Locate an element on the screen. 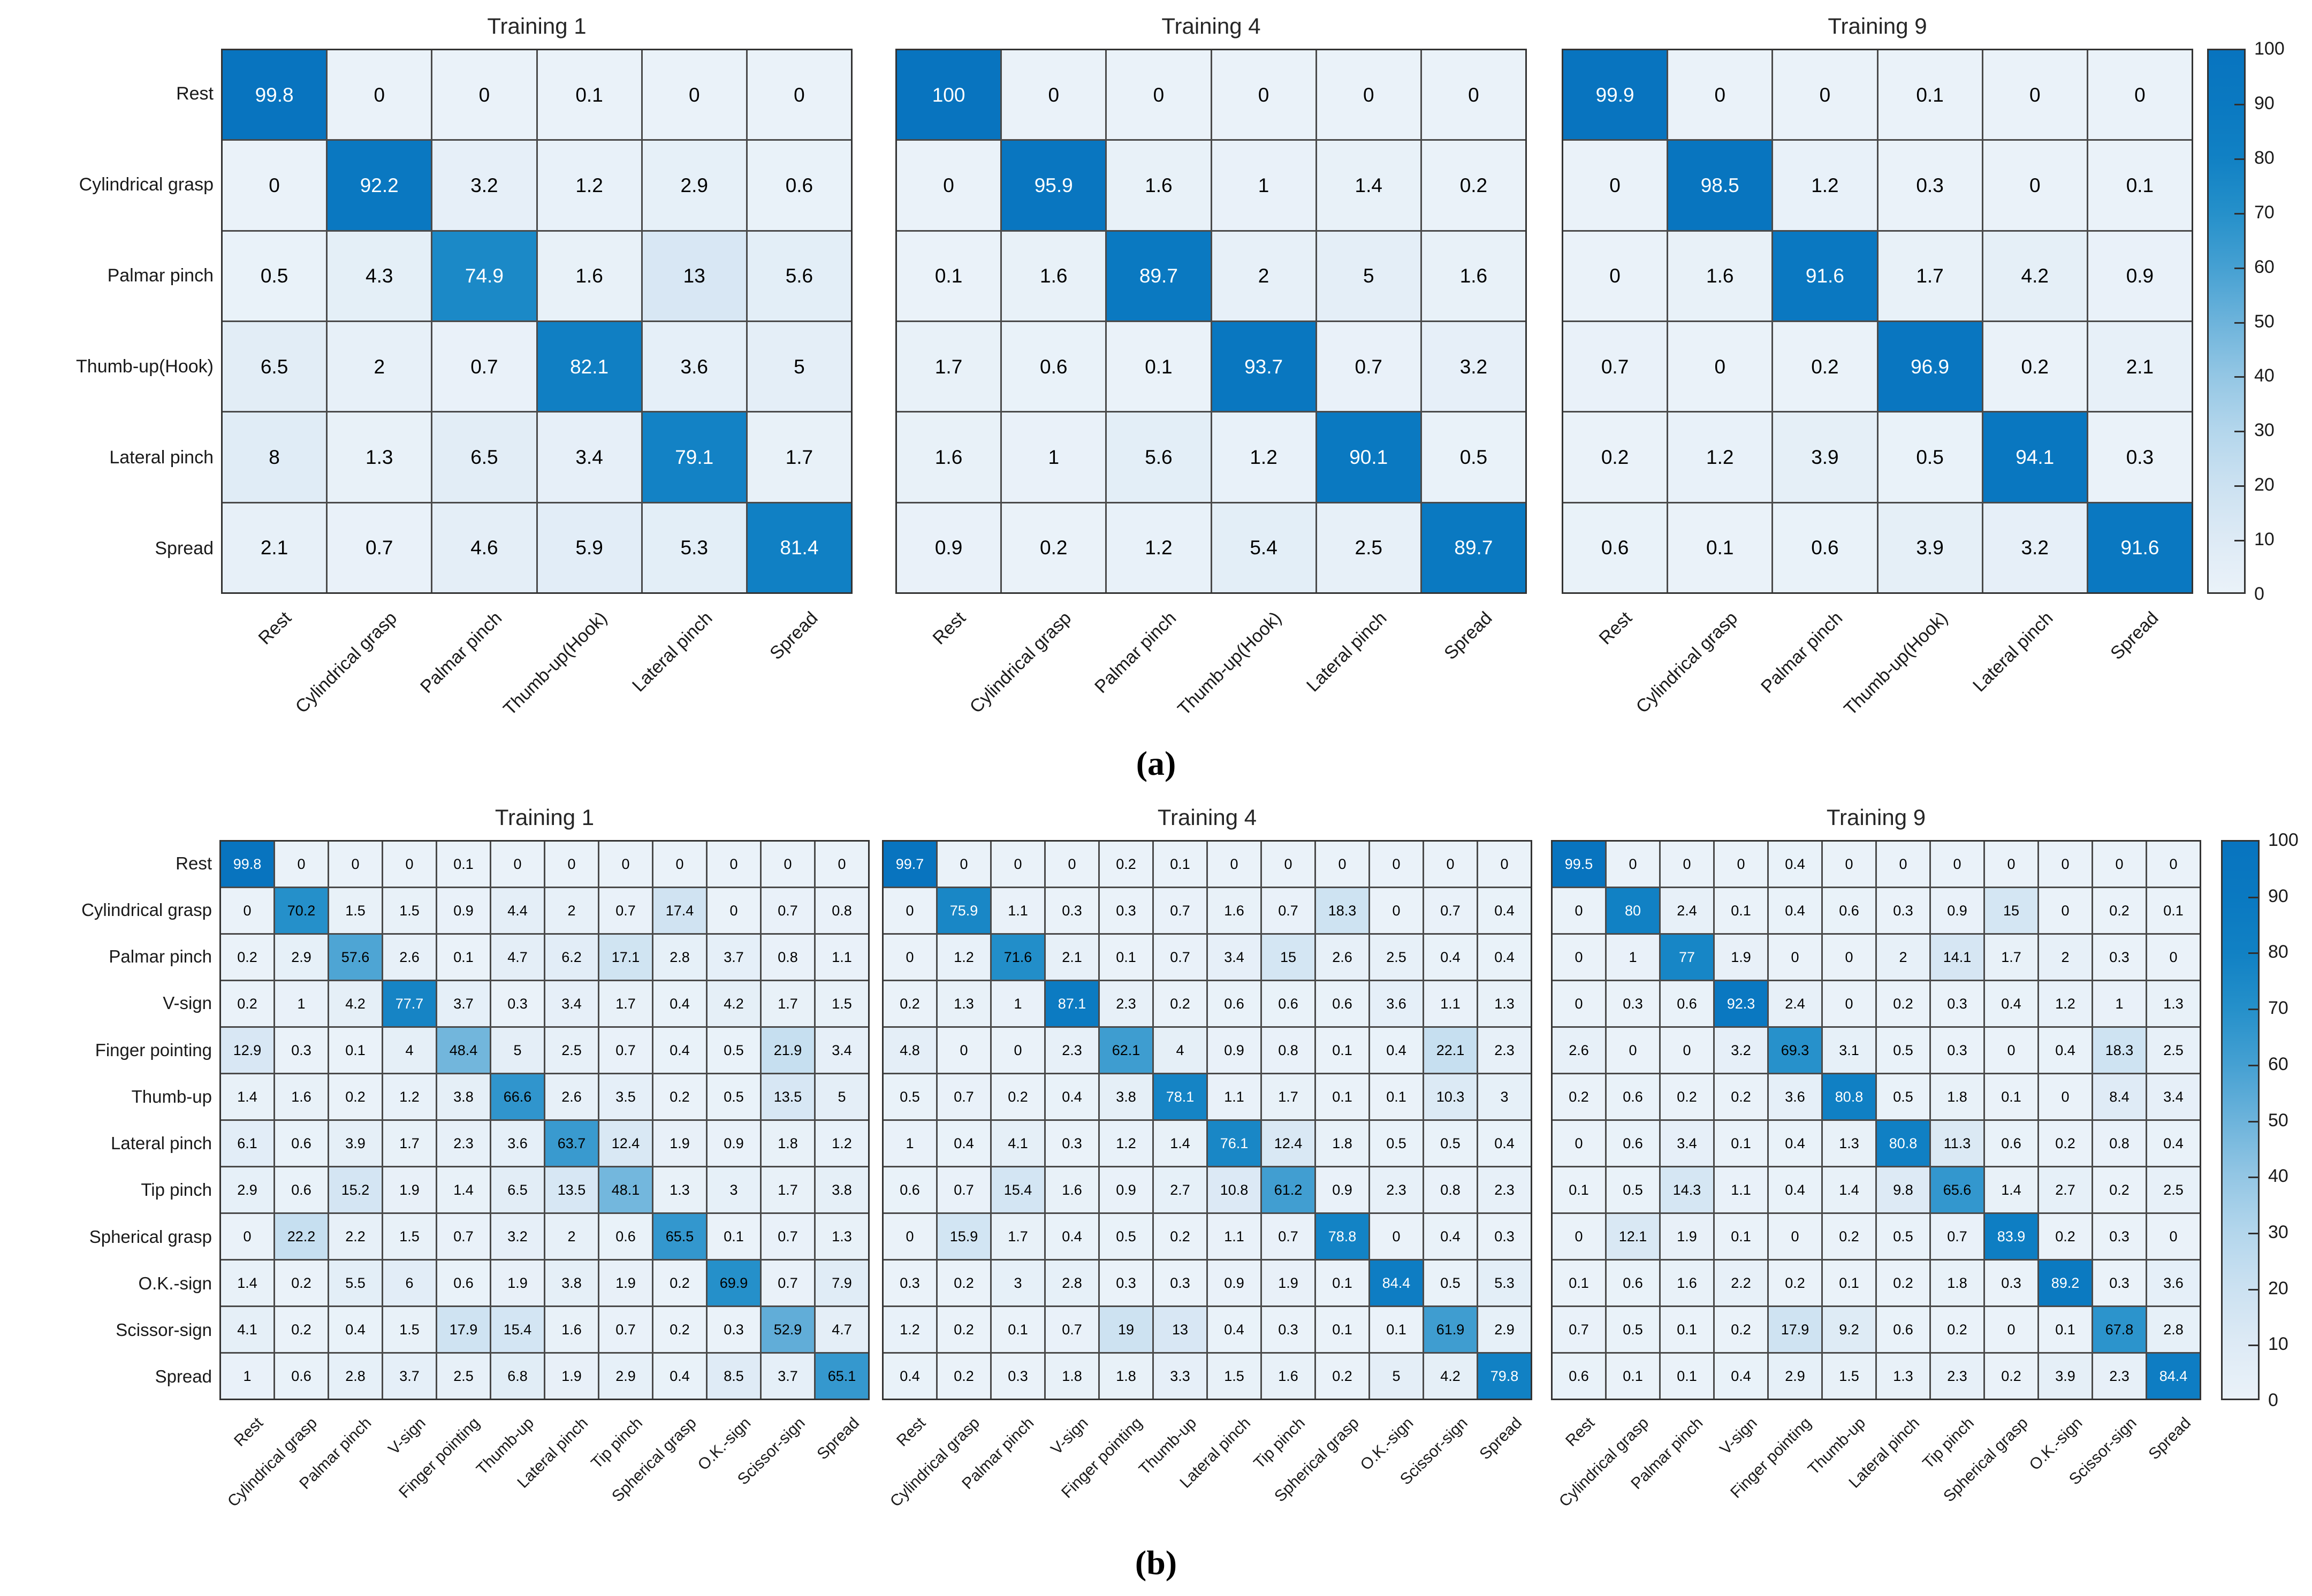 The image size is (2312, 1596). colorbar-tick-label: 80 is located at coordinates (2264, 157).